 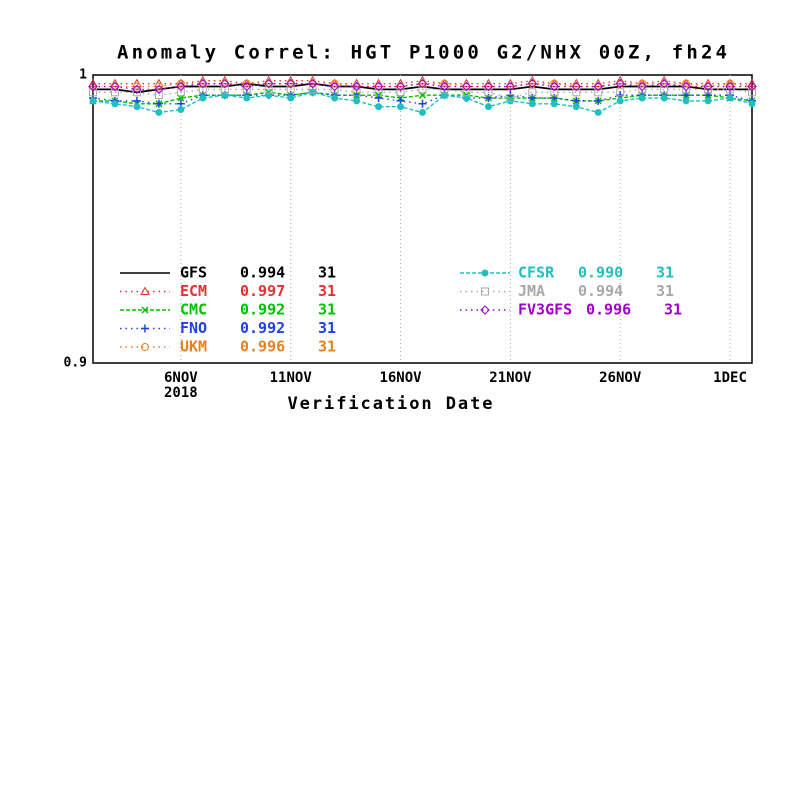 What do you see at coordinates (193, 328) in the screenshot?
I see `legend-name: FNO` at bounding box center [193, 328].